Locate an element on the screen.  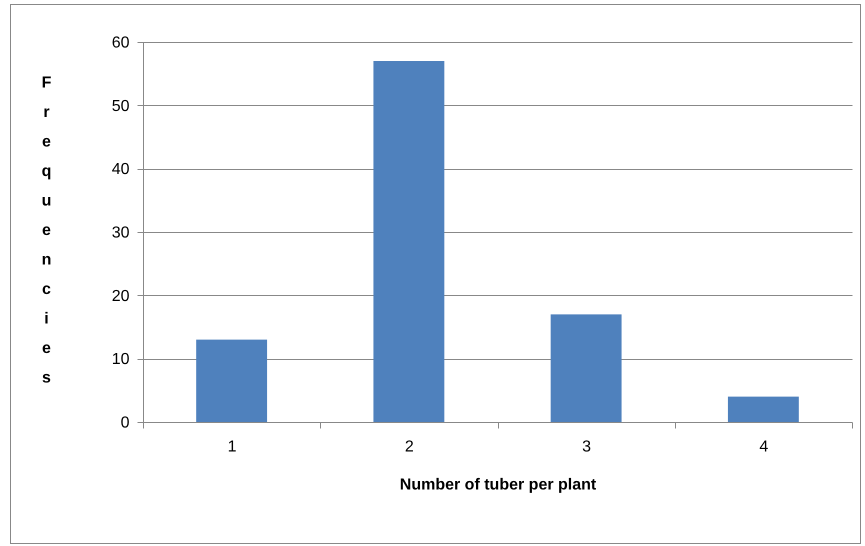
y-tick-label: 30 is located at coordinates (121, 233).